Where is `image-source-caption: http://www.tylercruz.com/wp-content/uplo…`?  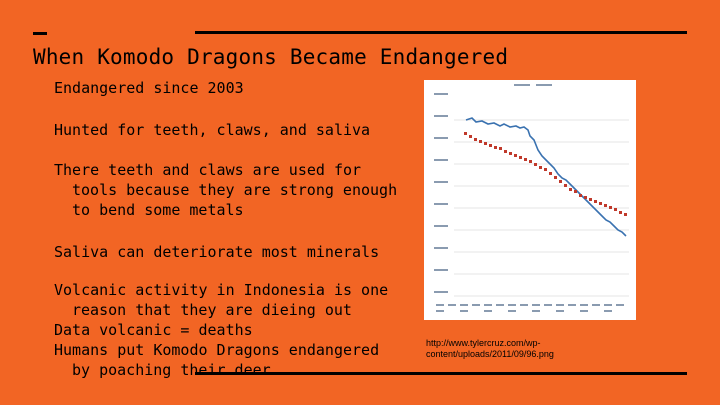 image-source-caption: http://www.tylercruz.com/wp-content/uplo… is located at coordinates (490, 348).